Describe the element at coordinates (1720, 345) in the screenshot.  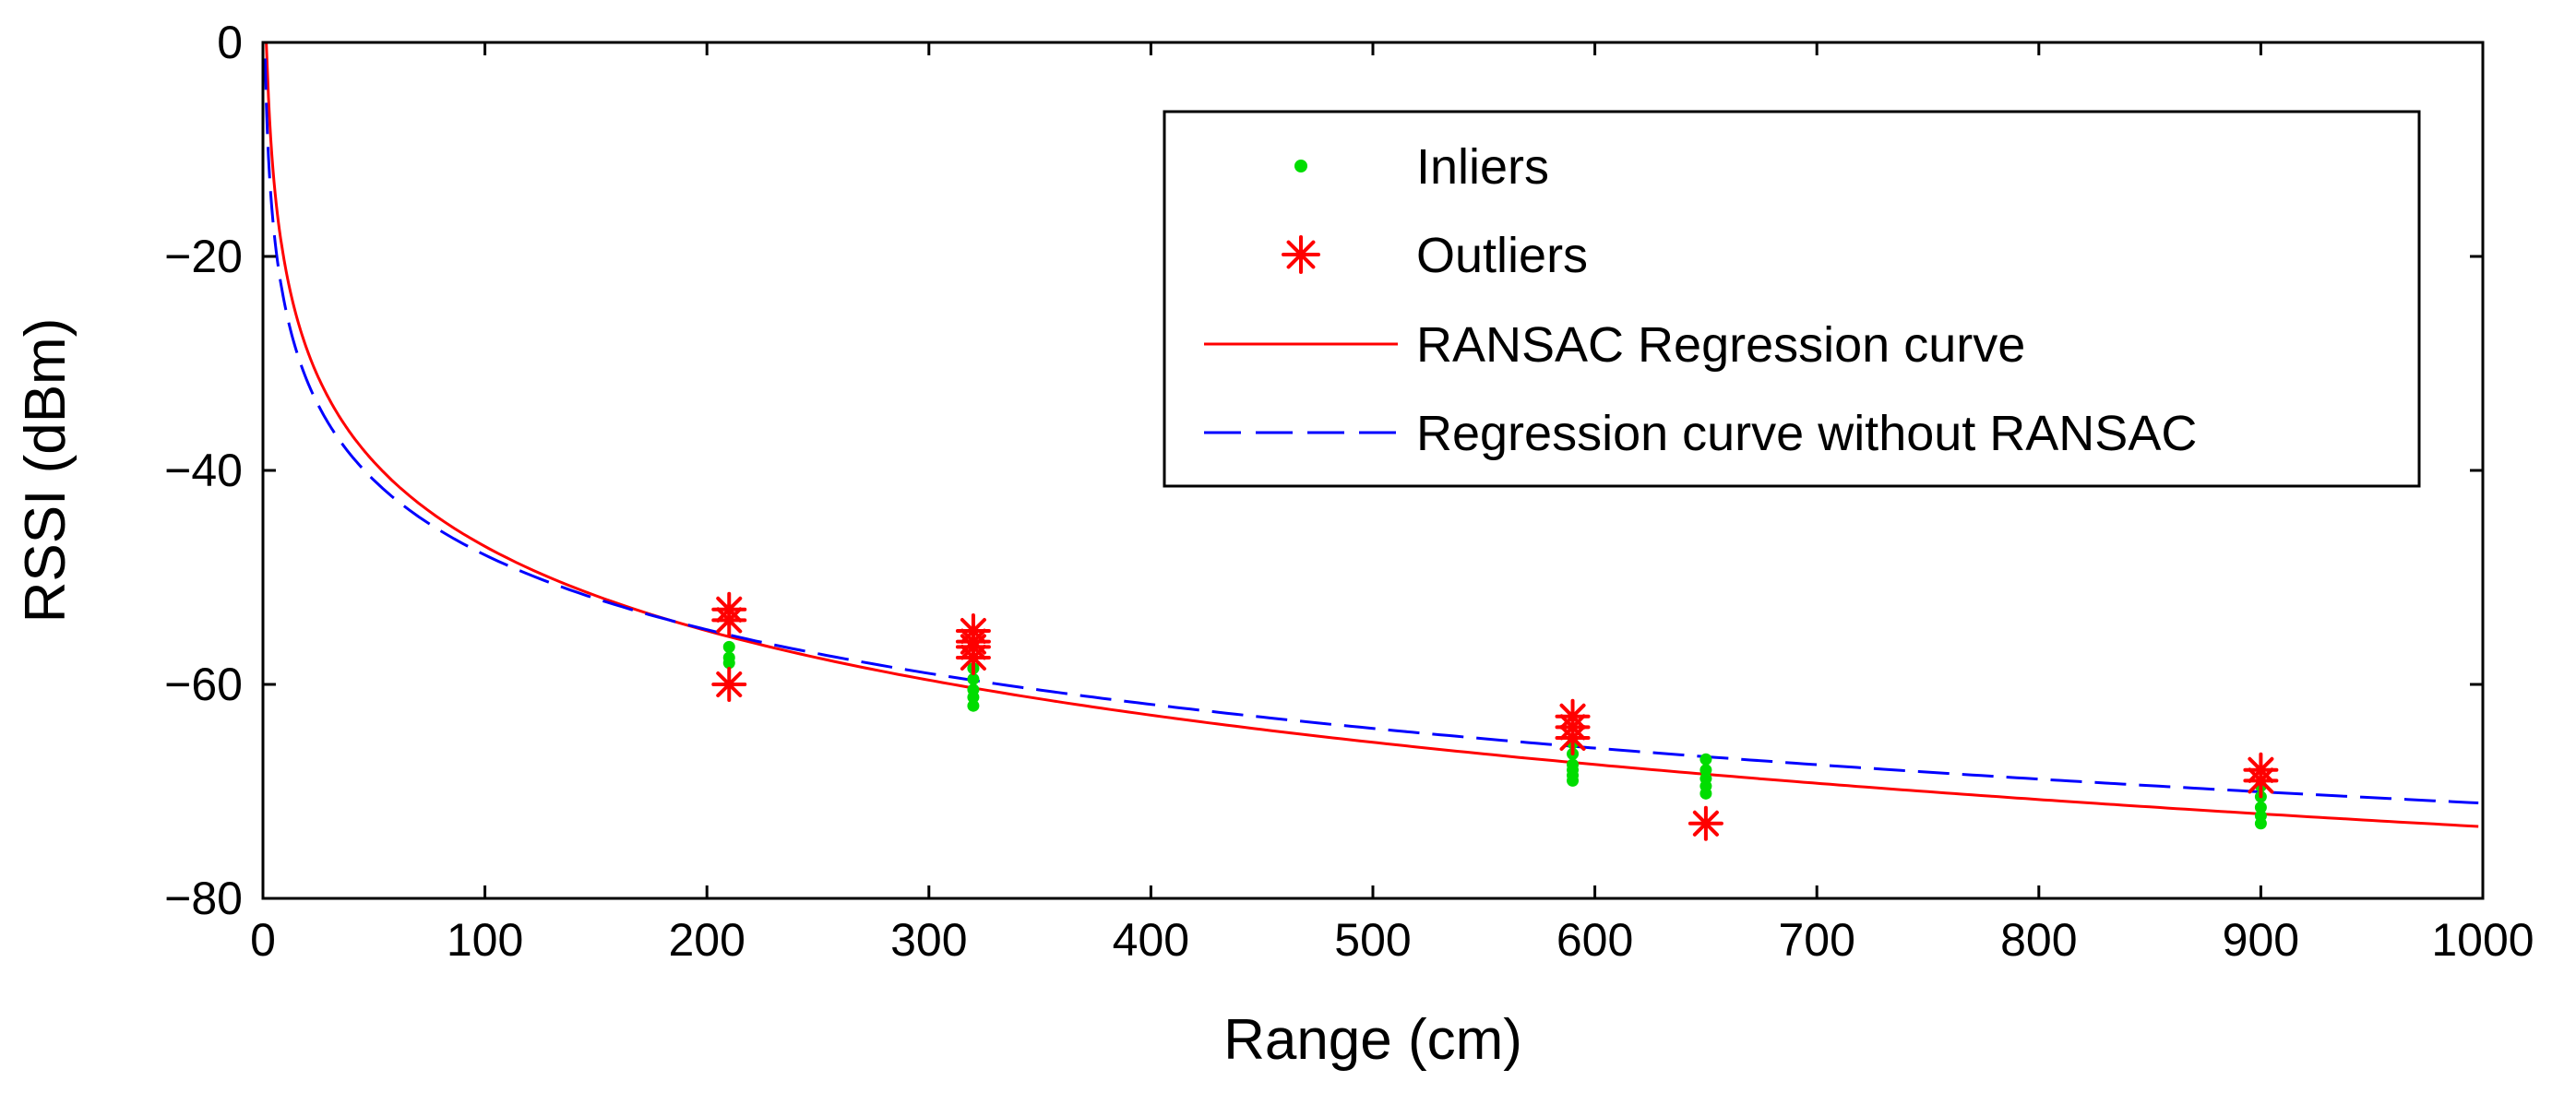
I see `legend-ransac-label: RANSAC Regression curve` at that location.